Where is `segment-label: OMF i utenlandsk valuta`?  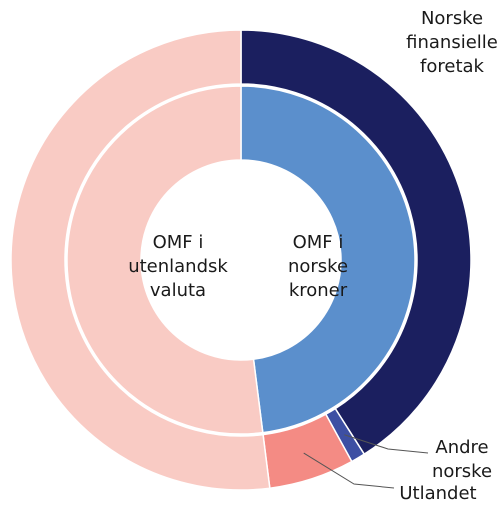 segment-label: OMF i utenlandsk valuta is located at coordinates (178, 266).